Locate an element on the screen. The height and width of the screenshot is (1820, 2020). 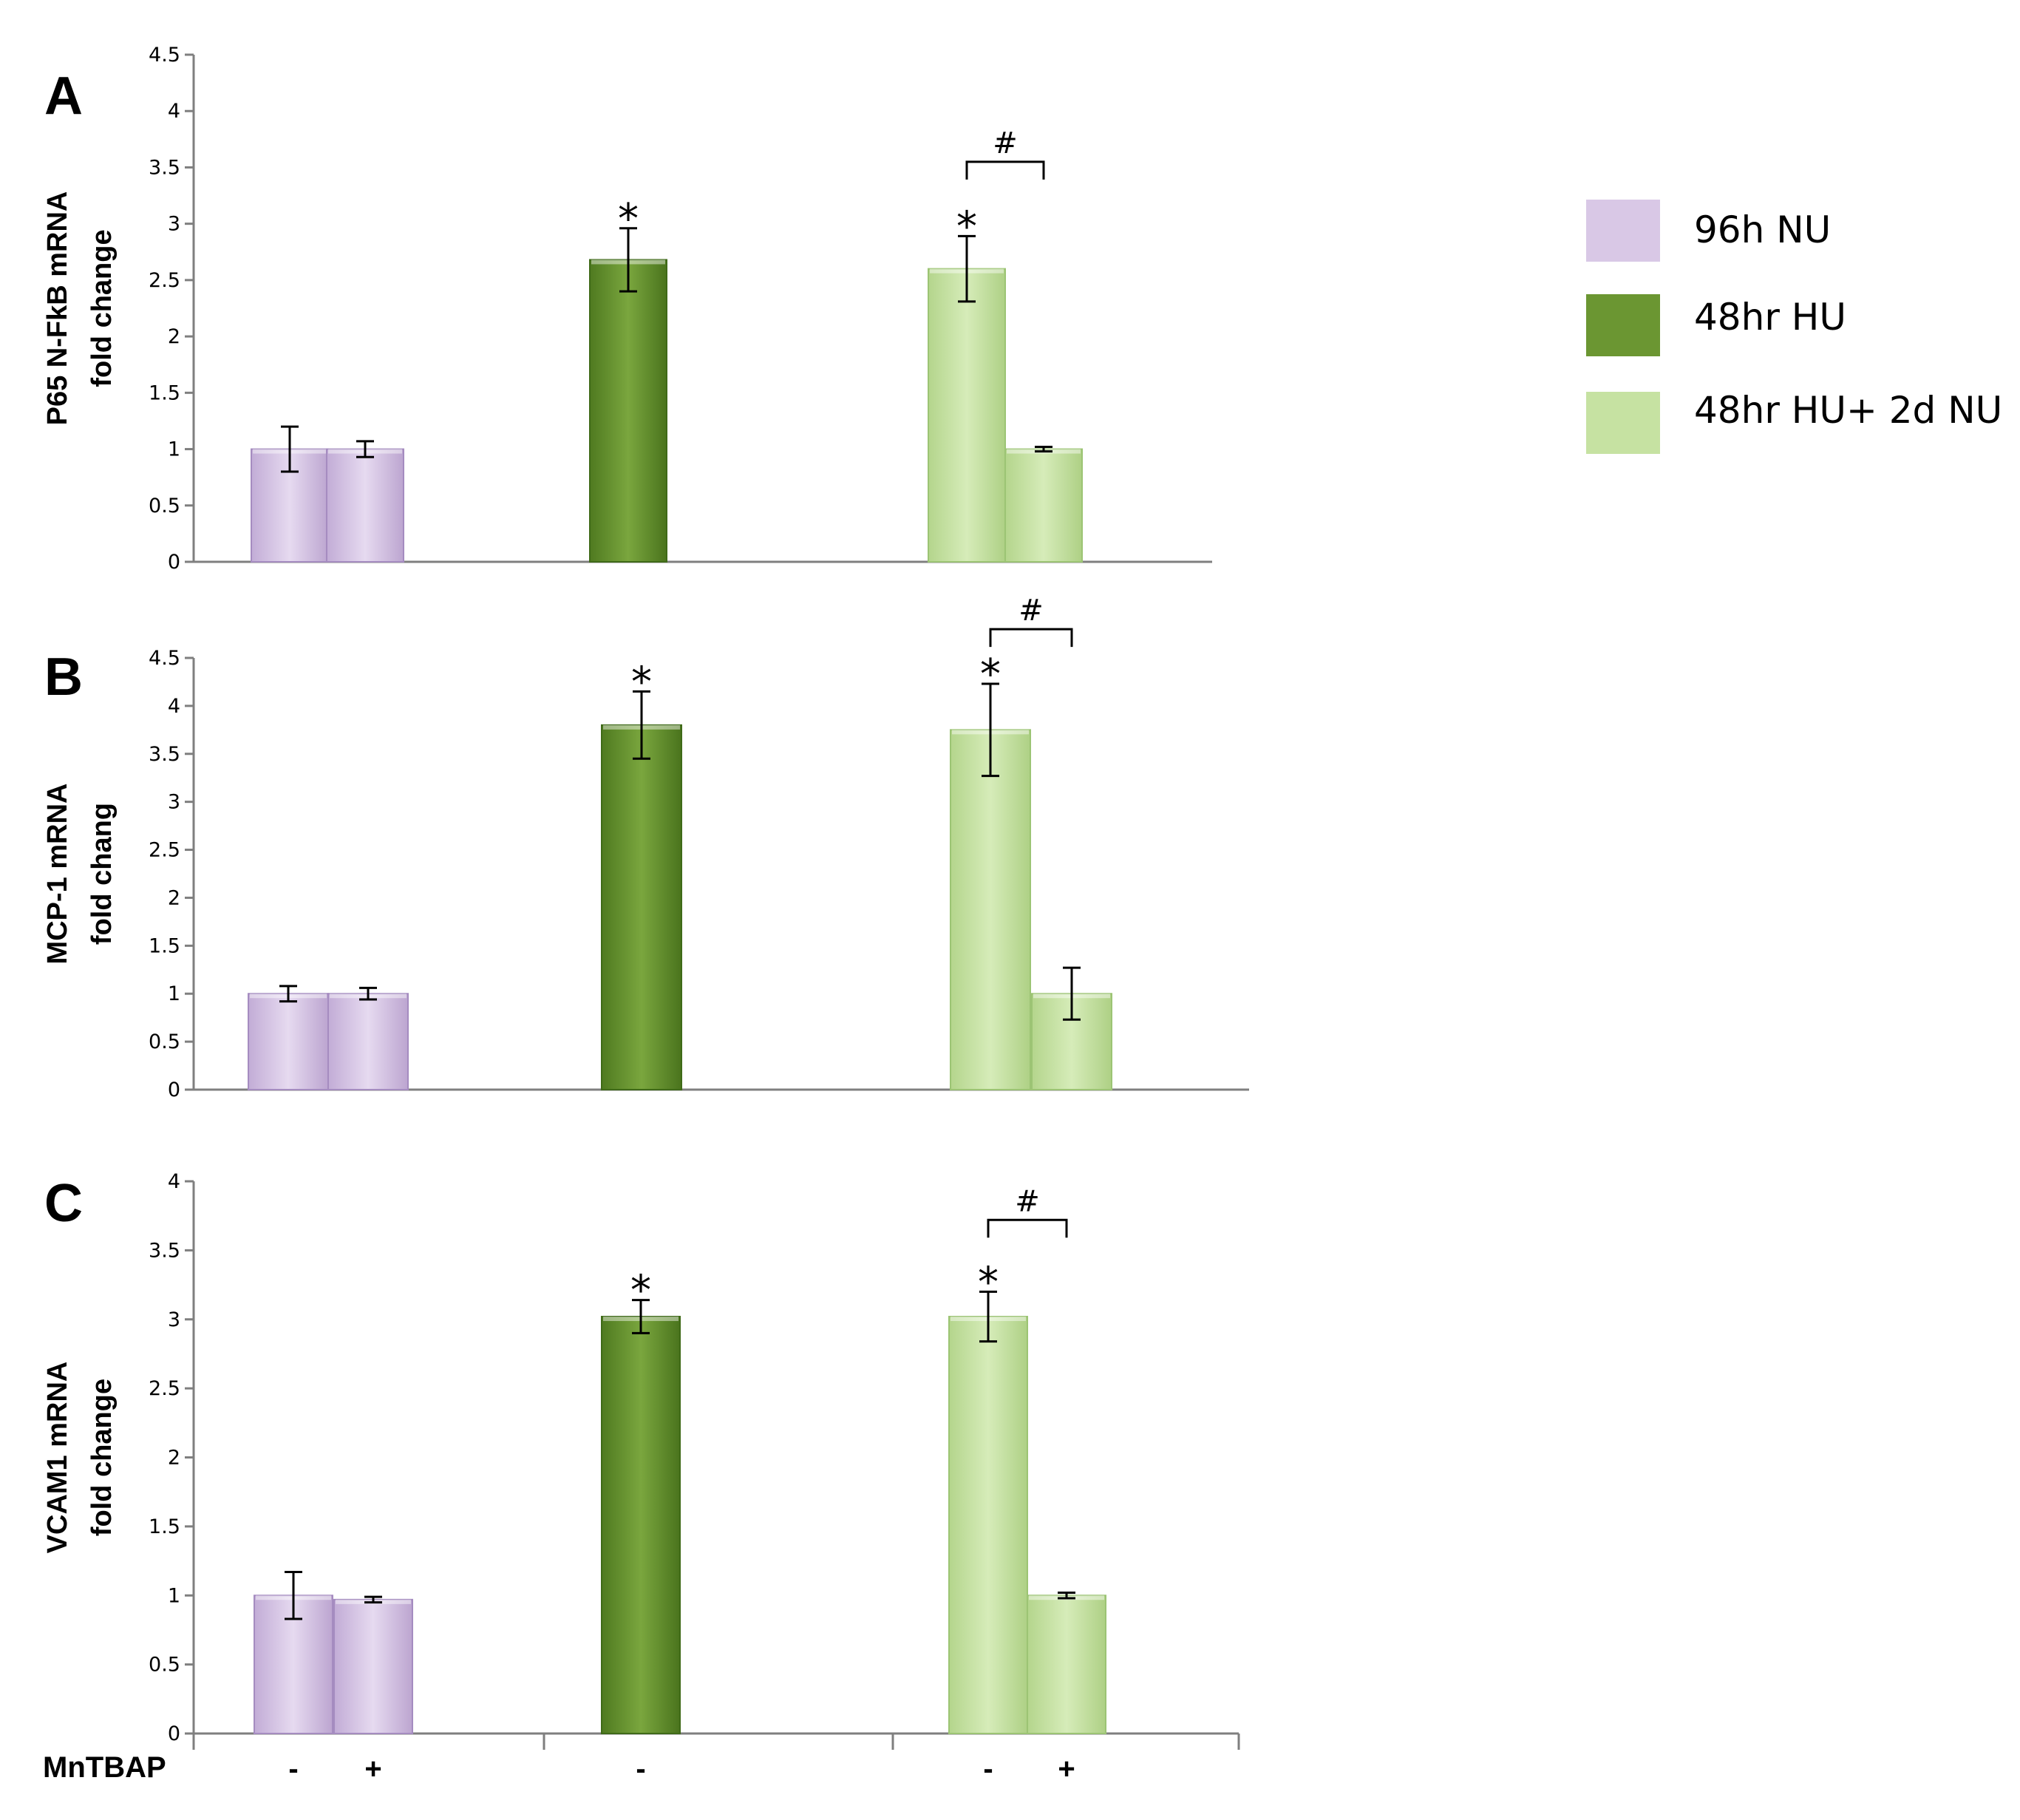
y-axis-title-line1: VCAM1 mRNA is located at coordinates (57, 1458).